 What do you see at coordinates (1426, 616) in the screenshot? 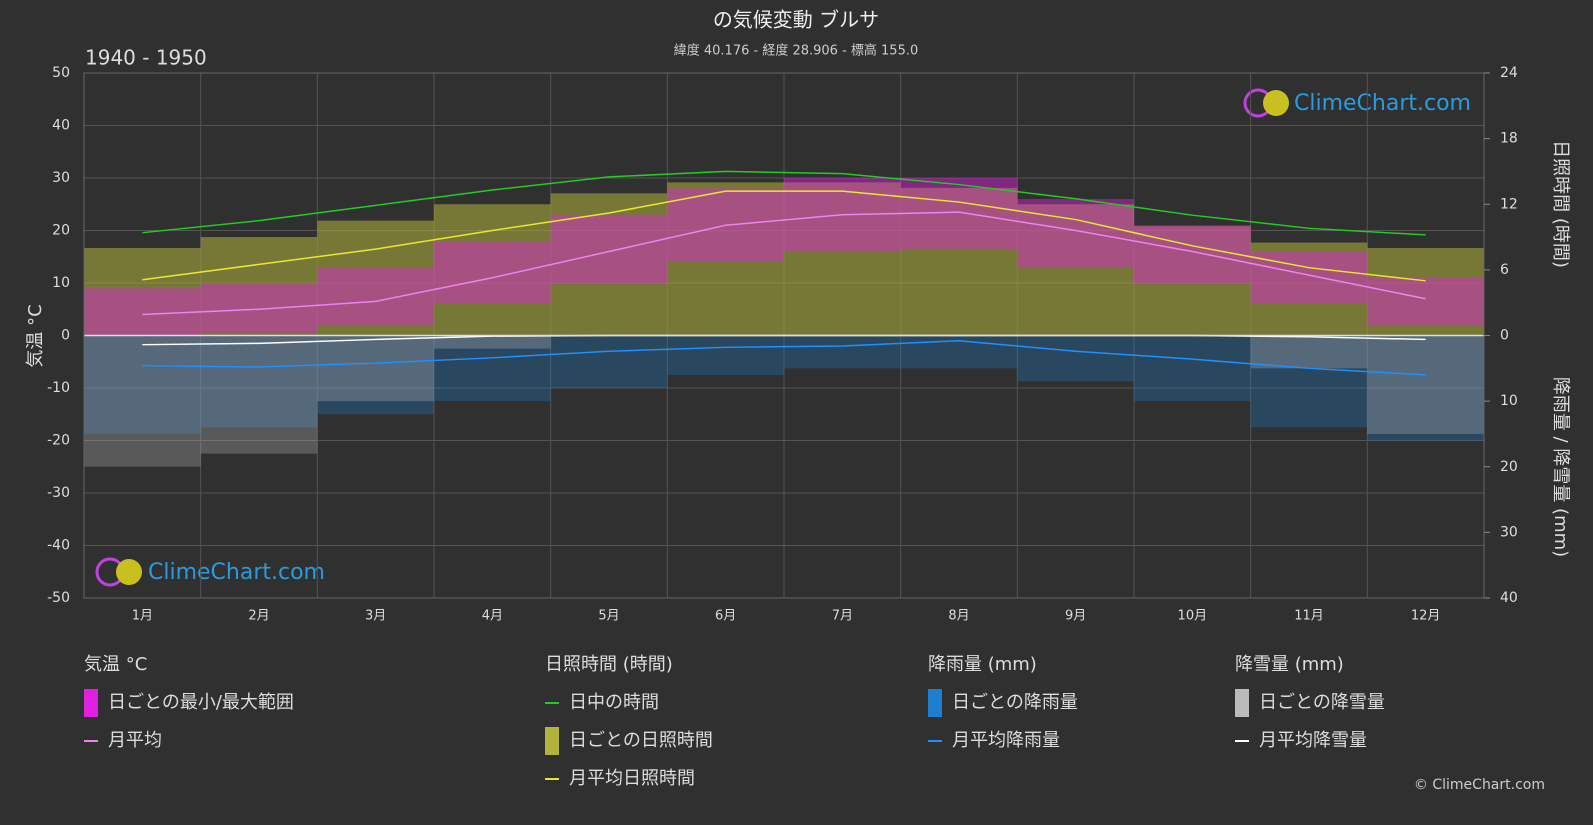
I see `x-tick-label: 12月` at bounding box center [1426, 616].